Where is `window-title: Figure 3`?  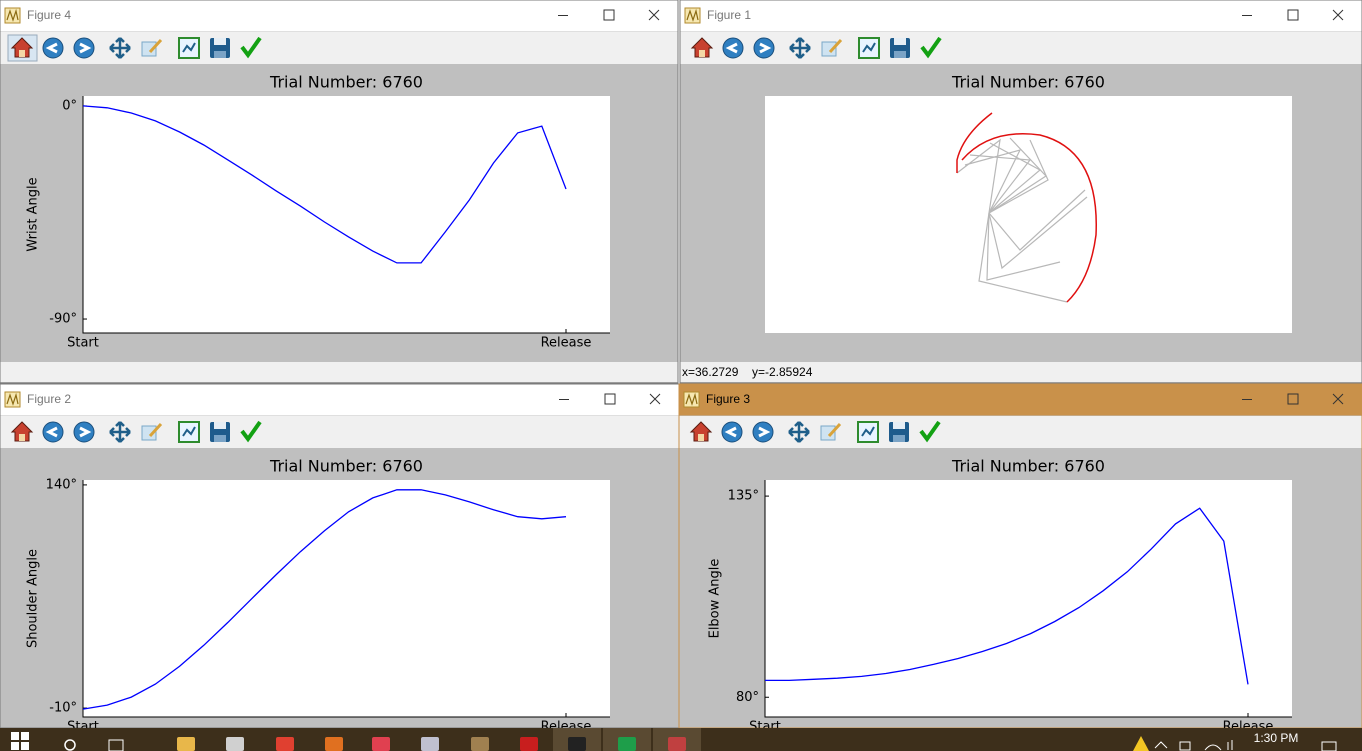
window-title: Figure 3 is located at coordinates (728, 399).